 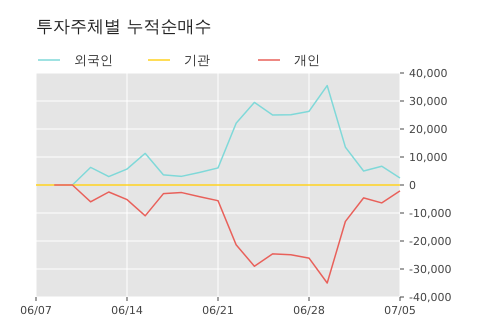 What do you see at coordinates (412, 185) in the screenshot?
I see `y-tick-label: 0` at bounding box center [412, 185].